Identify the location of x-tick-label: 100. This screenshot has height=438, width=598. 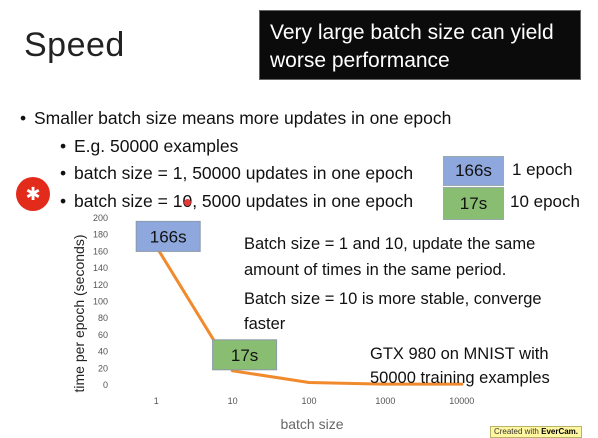
(308, 401).